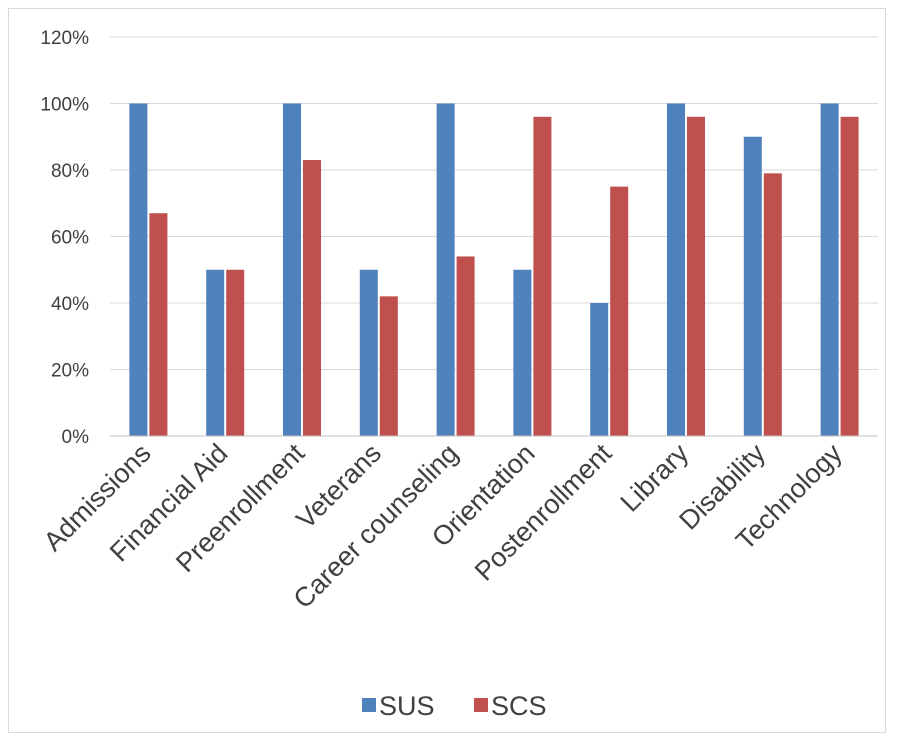  What do you see at coordinates (76, 437) in the screenshot?
I see `y-tick-label: 0%` at bounding box center [76, 437].